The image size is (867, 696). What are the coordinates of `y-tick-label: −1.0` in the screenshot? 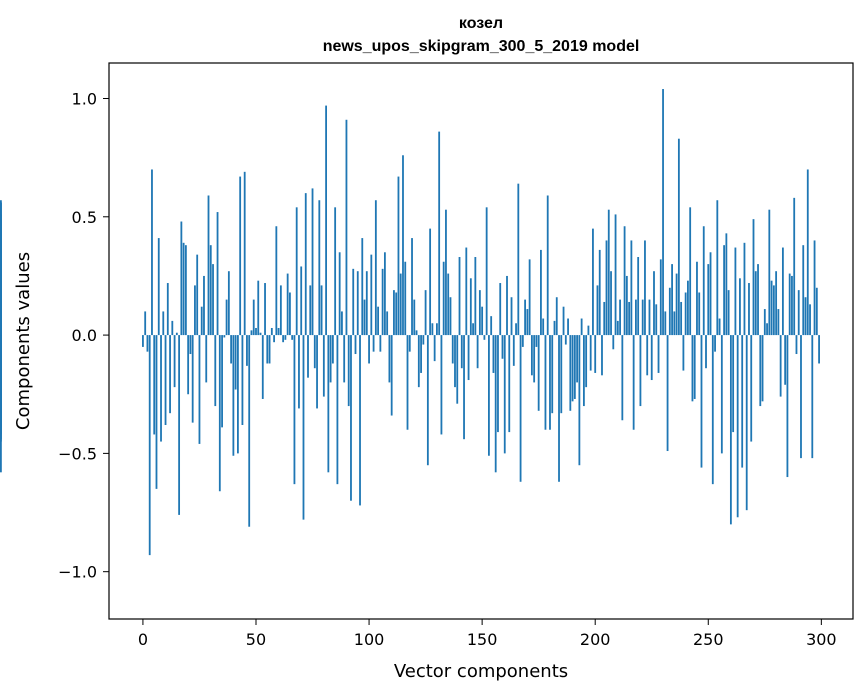 It's located at (77, 572).